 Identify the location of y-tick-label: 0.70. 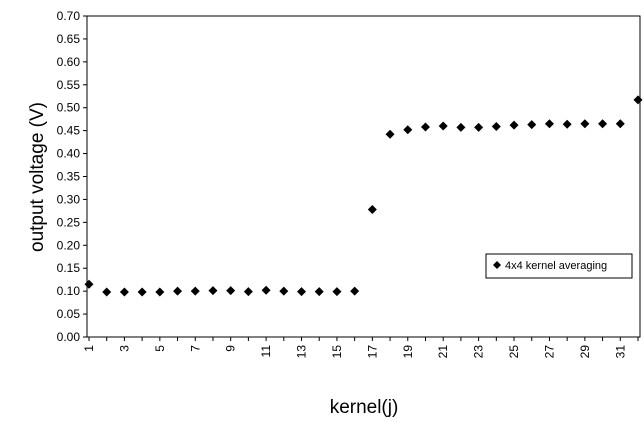
(69, 16).